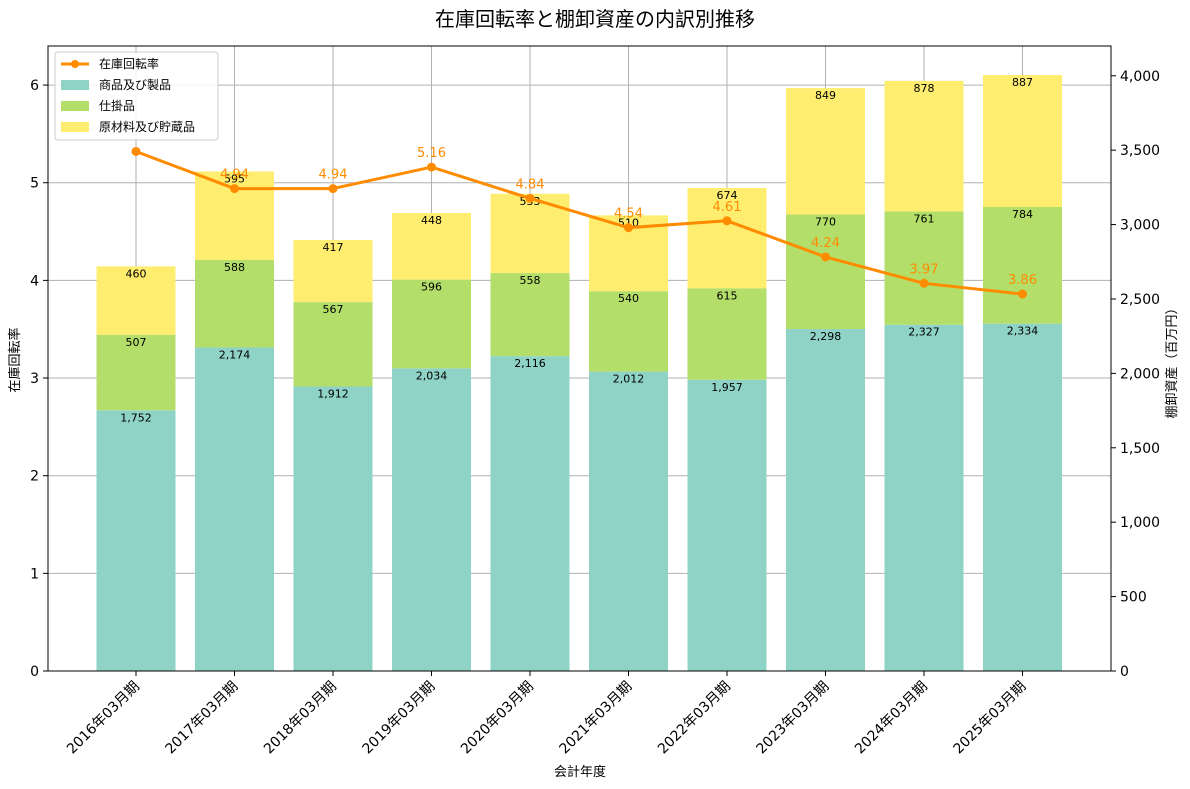 The width and height of the screenshot is (1190, 789). What do you see at coordinates (333, 247) in the screenshot?
I see `bar-value-label: 417` at bounding box center [333, 247].